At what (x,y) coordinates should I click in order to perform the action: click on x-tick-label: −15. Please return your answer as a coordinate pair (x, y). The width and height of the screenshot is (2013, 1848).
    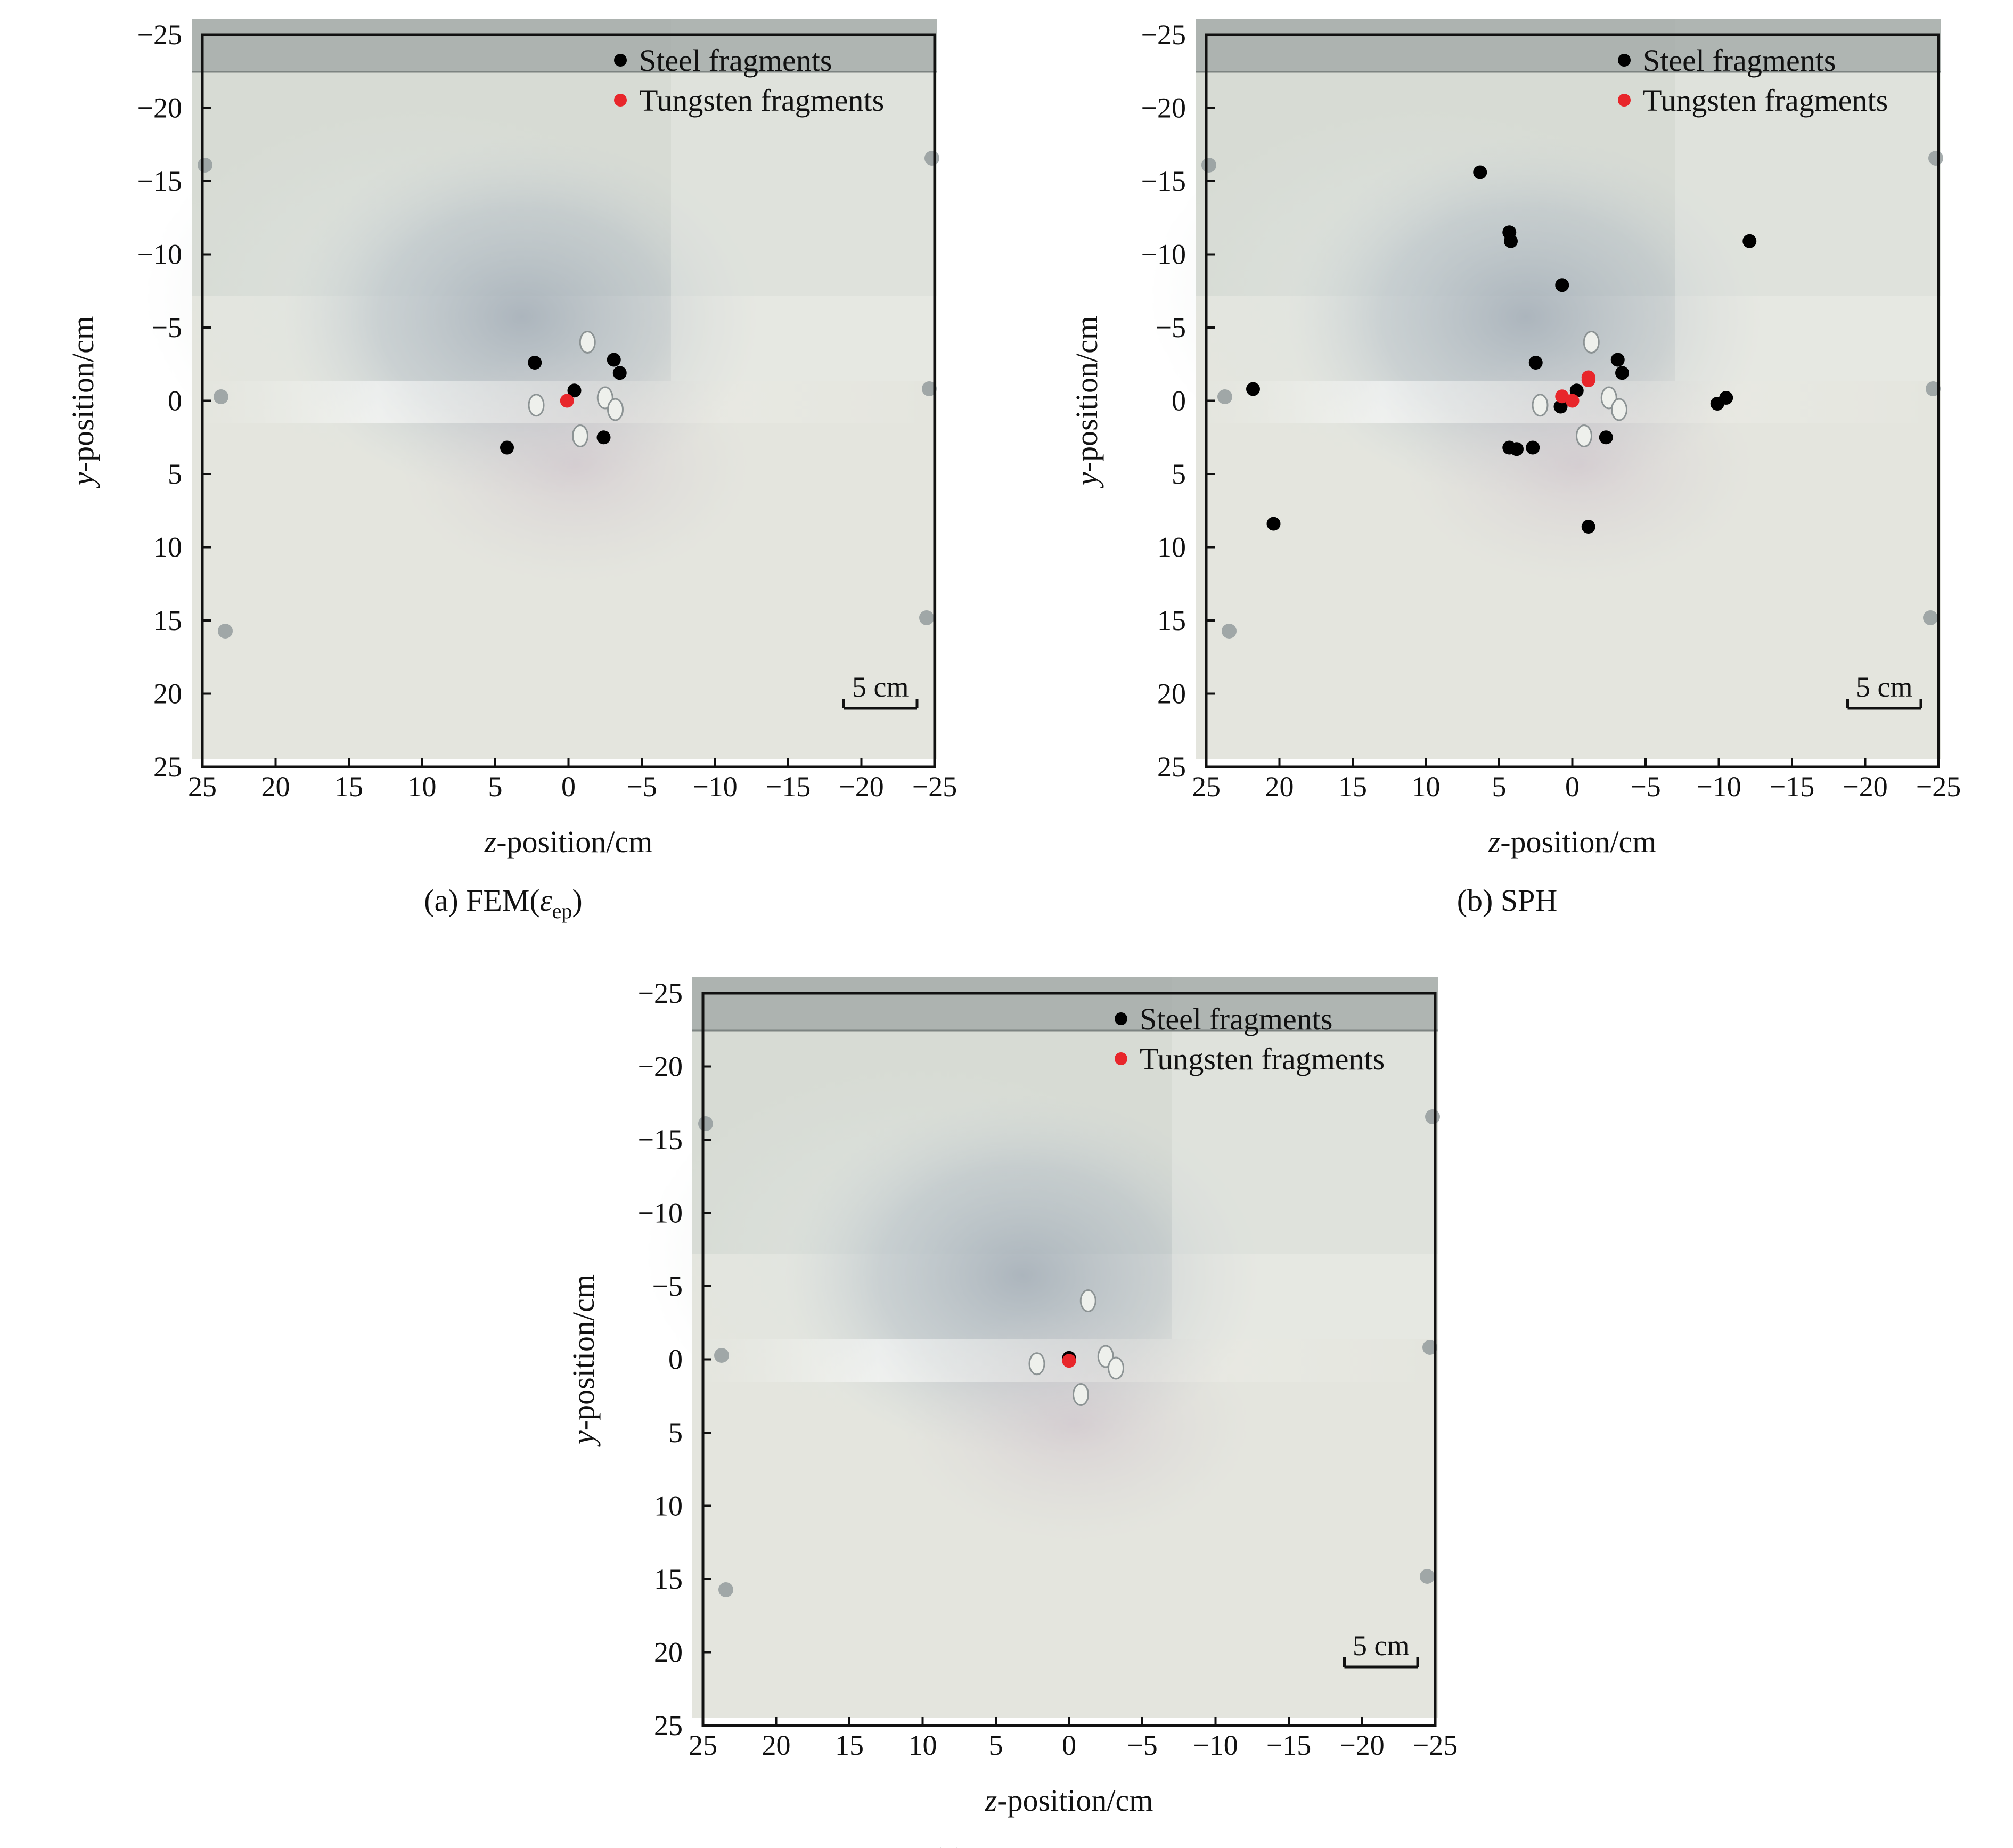
    Looking at the image, I should click on (788, 787).